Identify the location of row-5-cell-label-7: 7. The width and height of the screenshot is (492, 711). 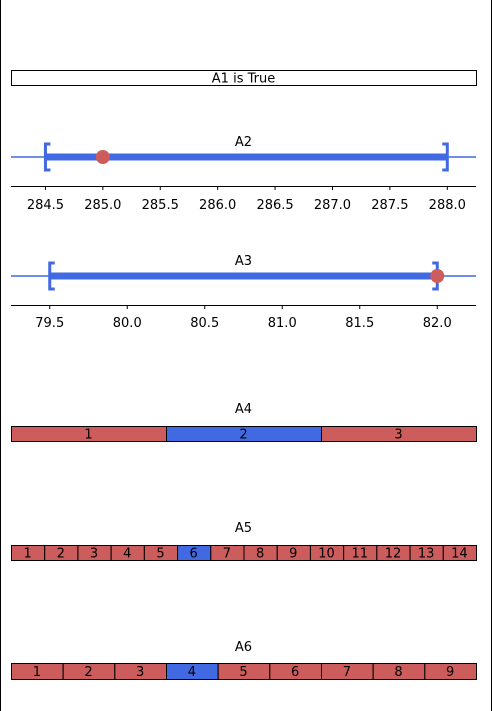
(227, 554).